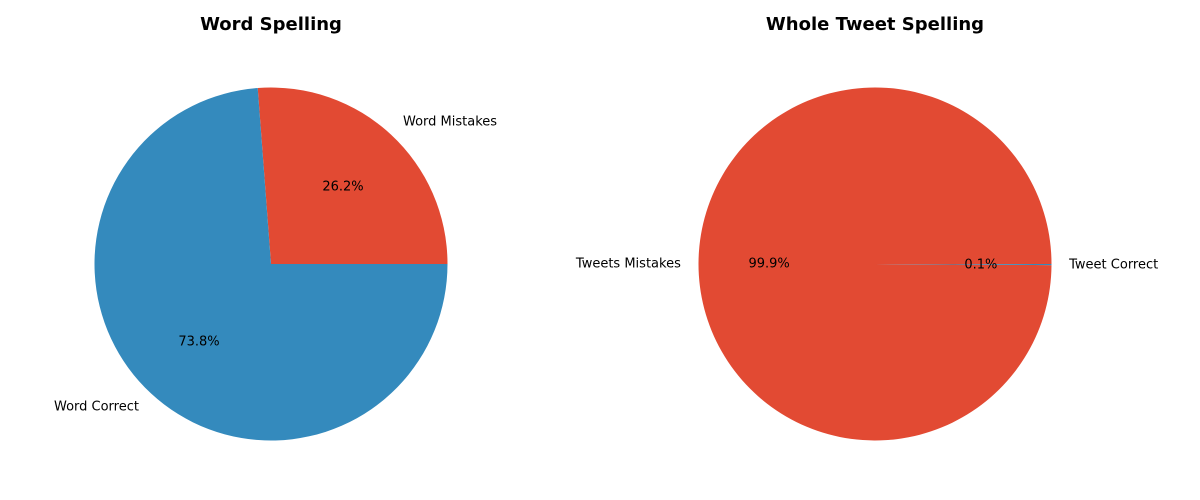 This screenshot has height=500, width=1200. I want to click on slice-word-mistakes, so click(352, 175).